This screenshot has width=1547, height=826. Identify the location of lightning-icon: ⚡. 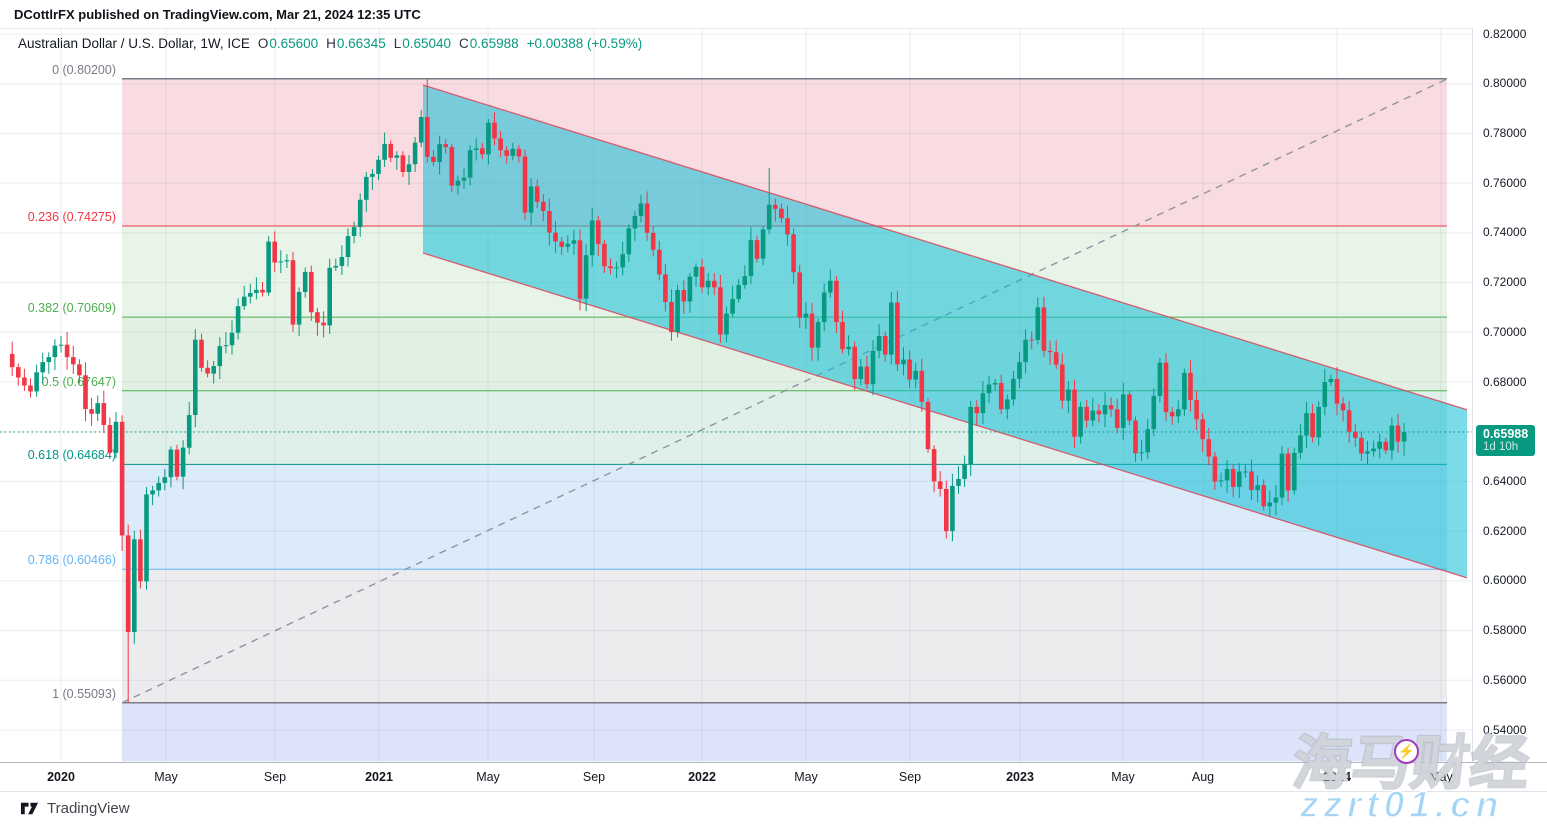
(1406, 751).